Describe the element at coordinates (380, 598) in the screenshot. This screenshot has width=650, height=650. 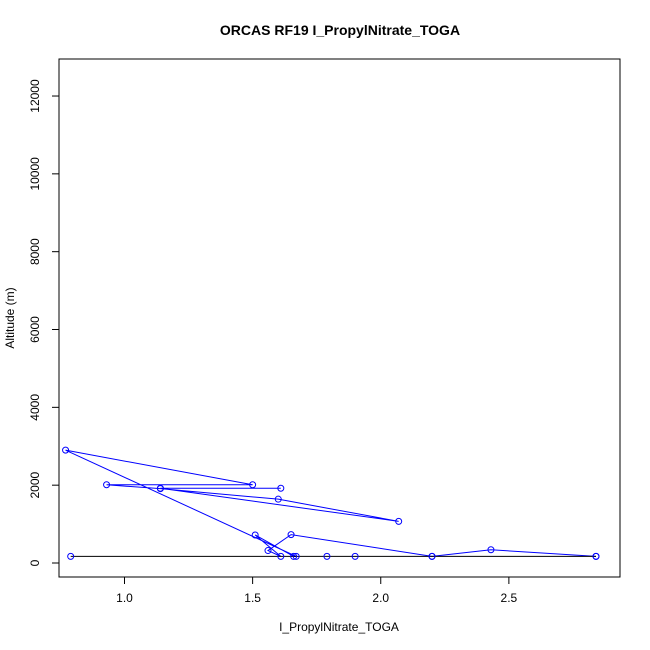
I see `x-tick-label: 2.0` at that location.